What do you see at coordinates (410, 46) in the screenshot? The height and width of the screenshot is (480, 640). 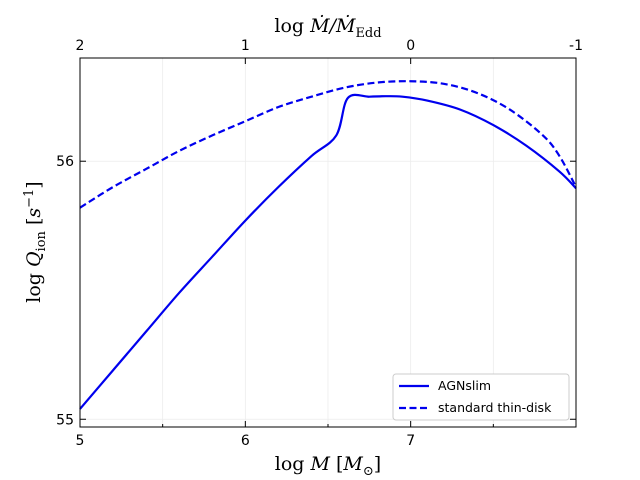 I see `top-tick-label: 0` at bounding box center [410, 46].